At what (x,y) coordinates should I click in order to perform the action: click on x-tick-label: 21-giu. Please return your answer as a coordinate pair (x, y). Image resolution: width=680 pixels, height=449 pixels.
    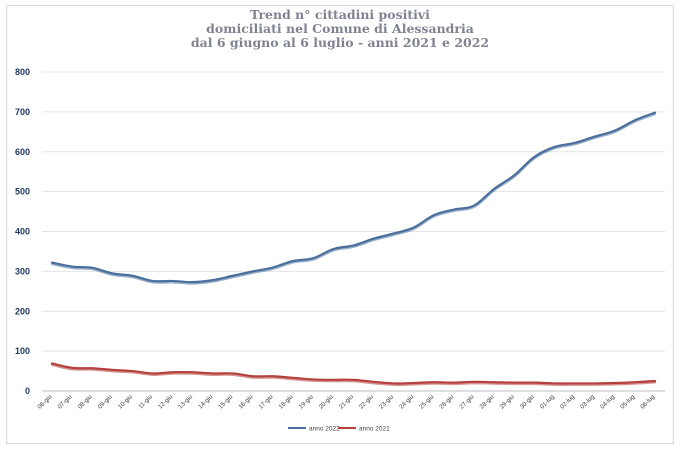
    Looking at the image, I should click on (347, 402).